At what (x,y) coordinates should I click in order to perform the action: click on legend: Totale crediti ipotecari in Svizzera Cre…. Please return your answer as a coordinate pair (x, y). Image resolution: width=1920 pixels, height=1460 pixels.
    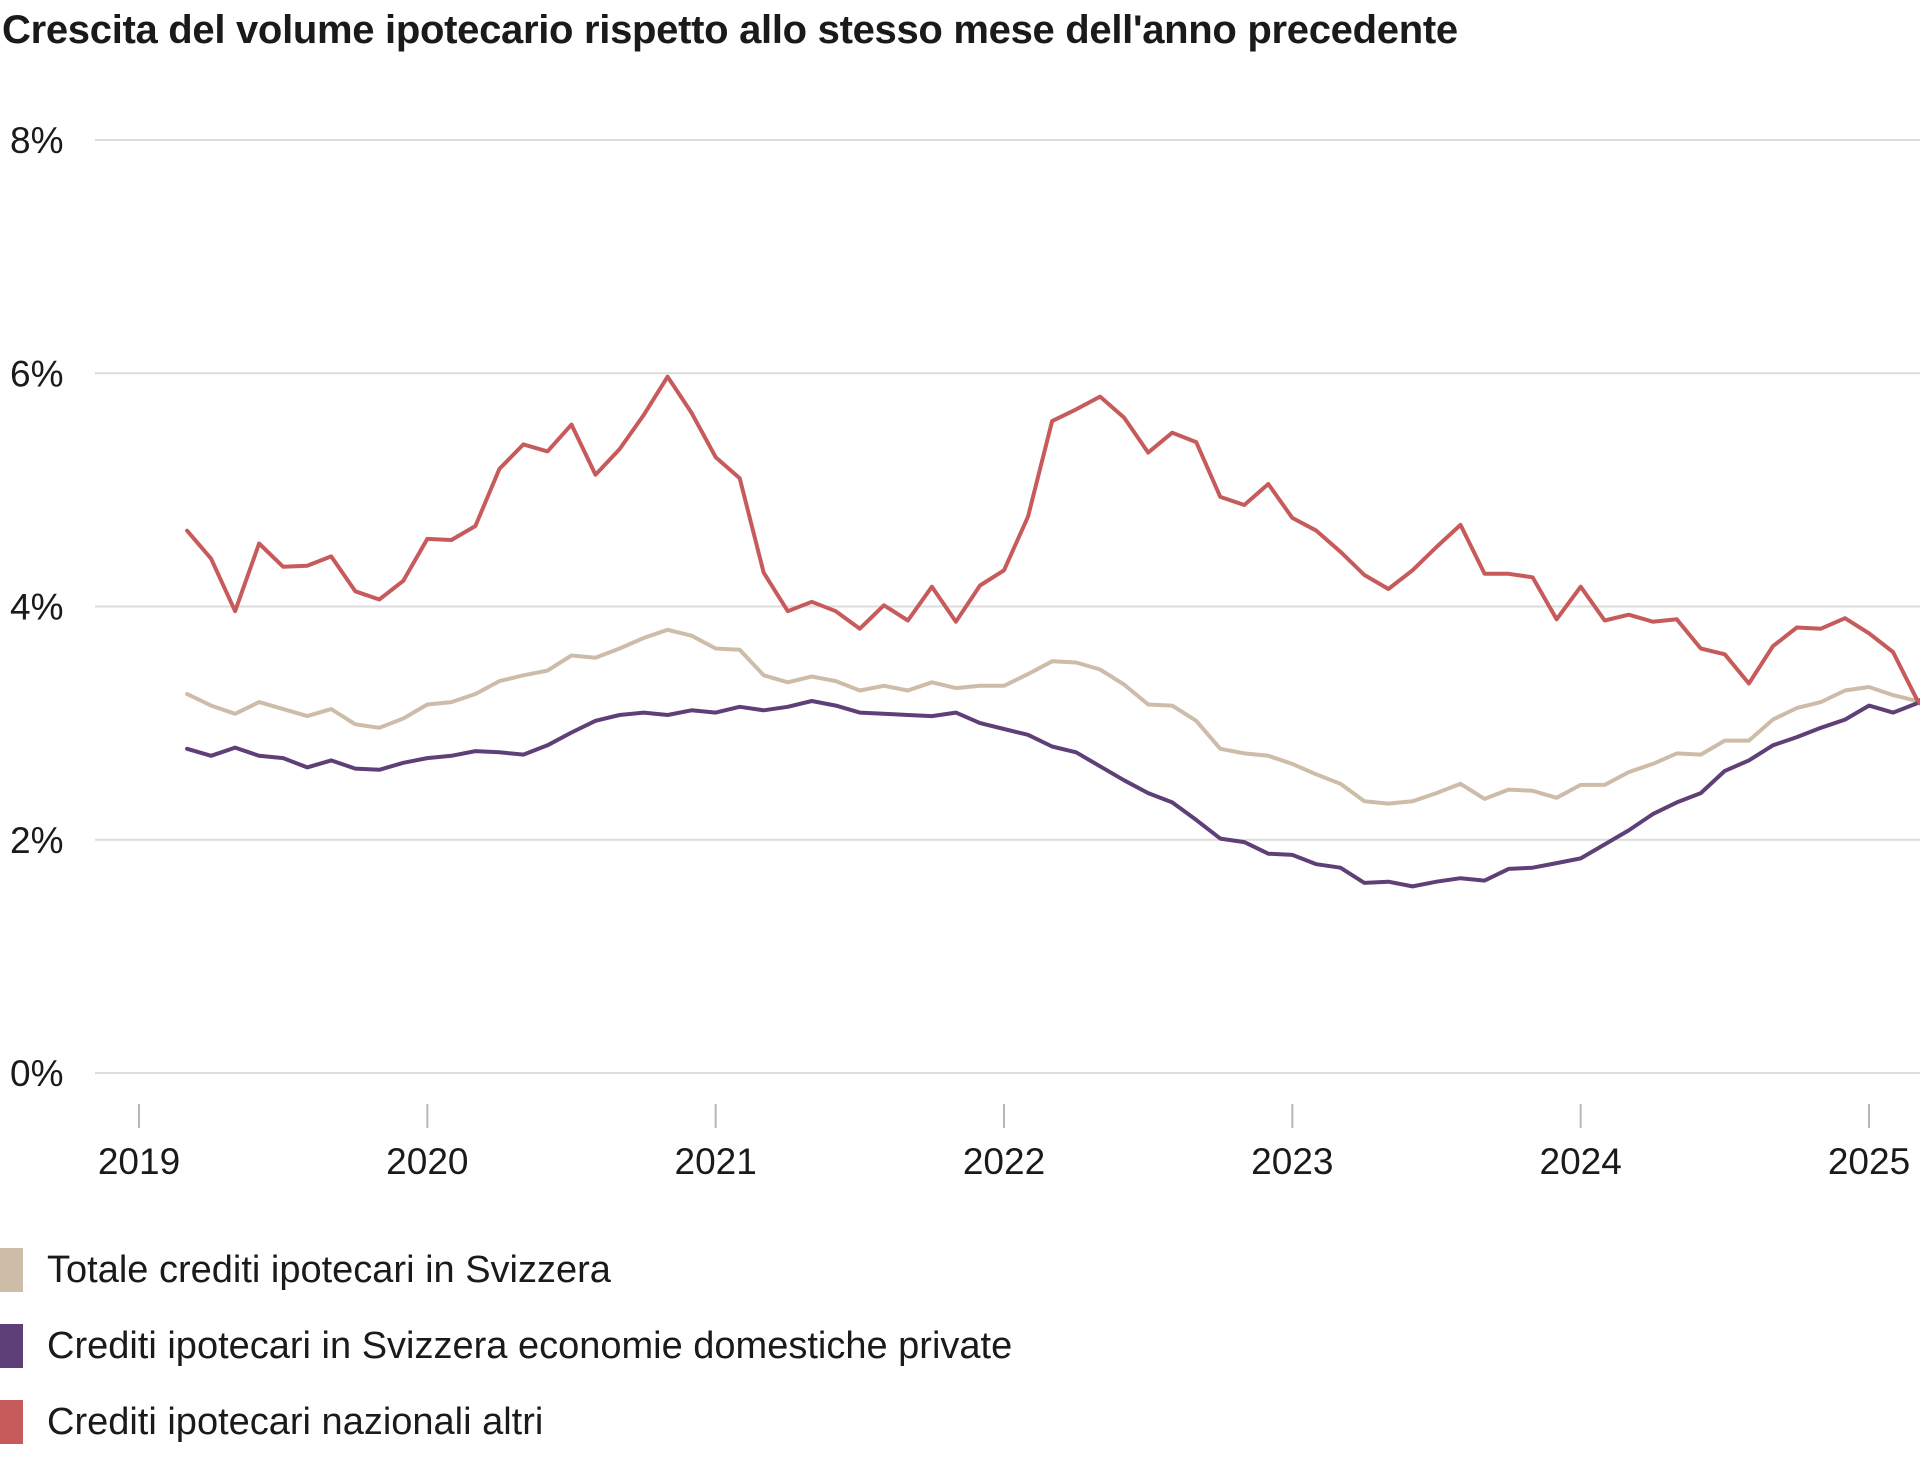
    Looking at the image, I should click on (506, 1346).